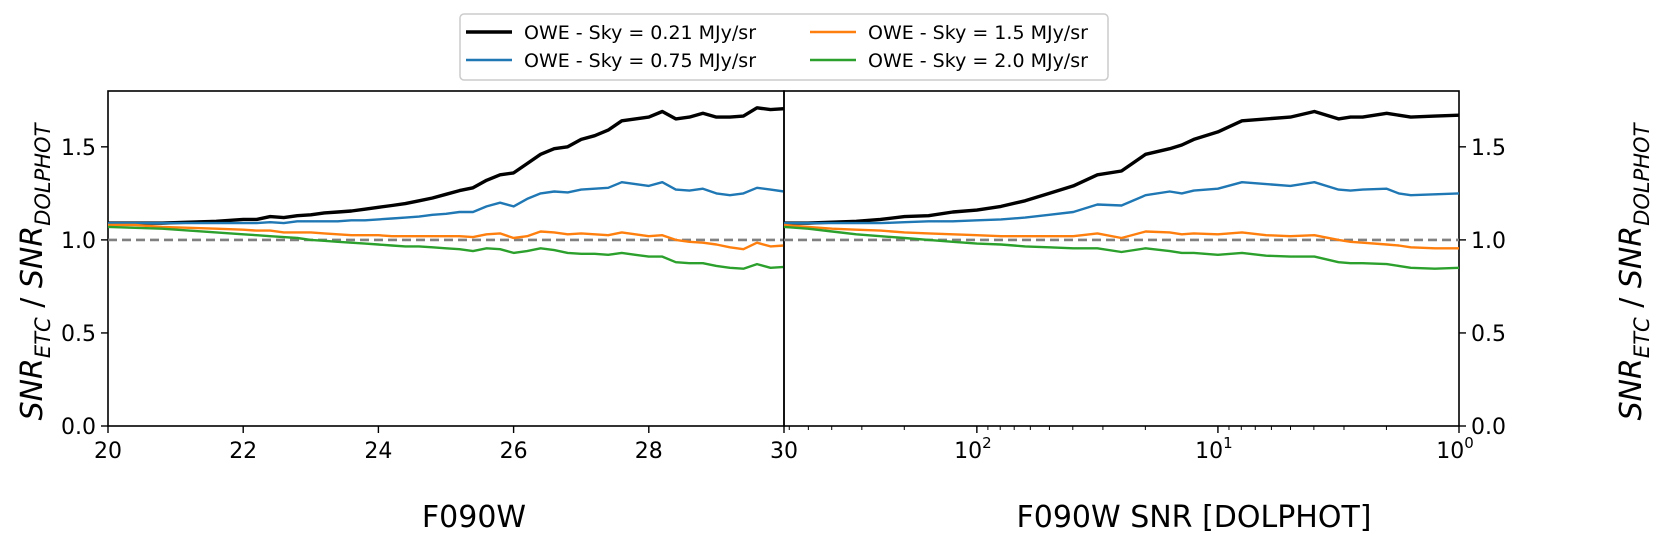 Image resolution: width=1661 pixels, height=549 pixels. What do you see at coordinates (108, 451) in the screenshot?
I see `x-tick-label: 20` at bounding box center [108, 451].